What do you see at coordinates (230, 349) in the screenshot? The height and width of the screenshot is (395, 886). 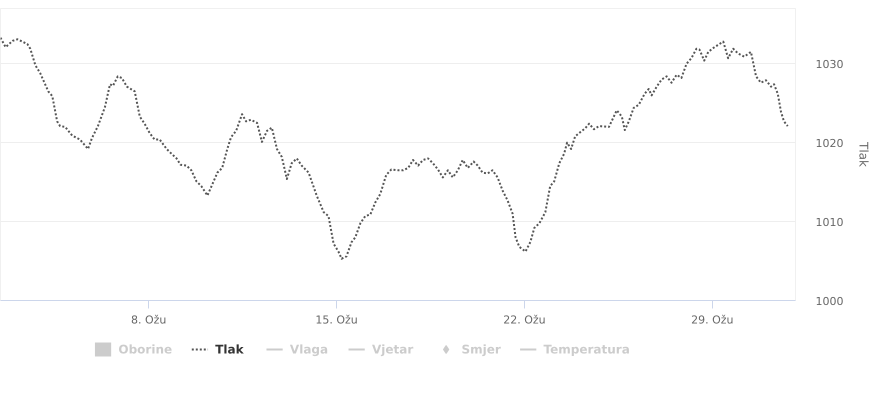 I see `legend-label: Tlak` at bounding box center [230, 349].